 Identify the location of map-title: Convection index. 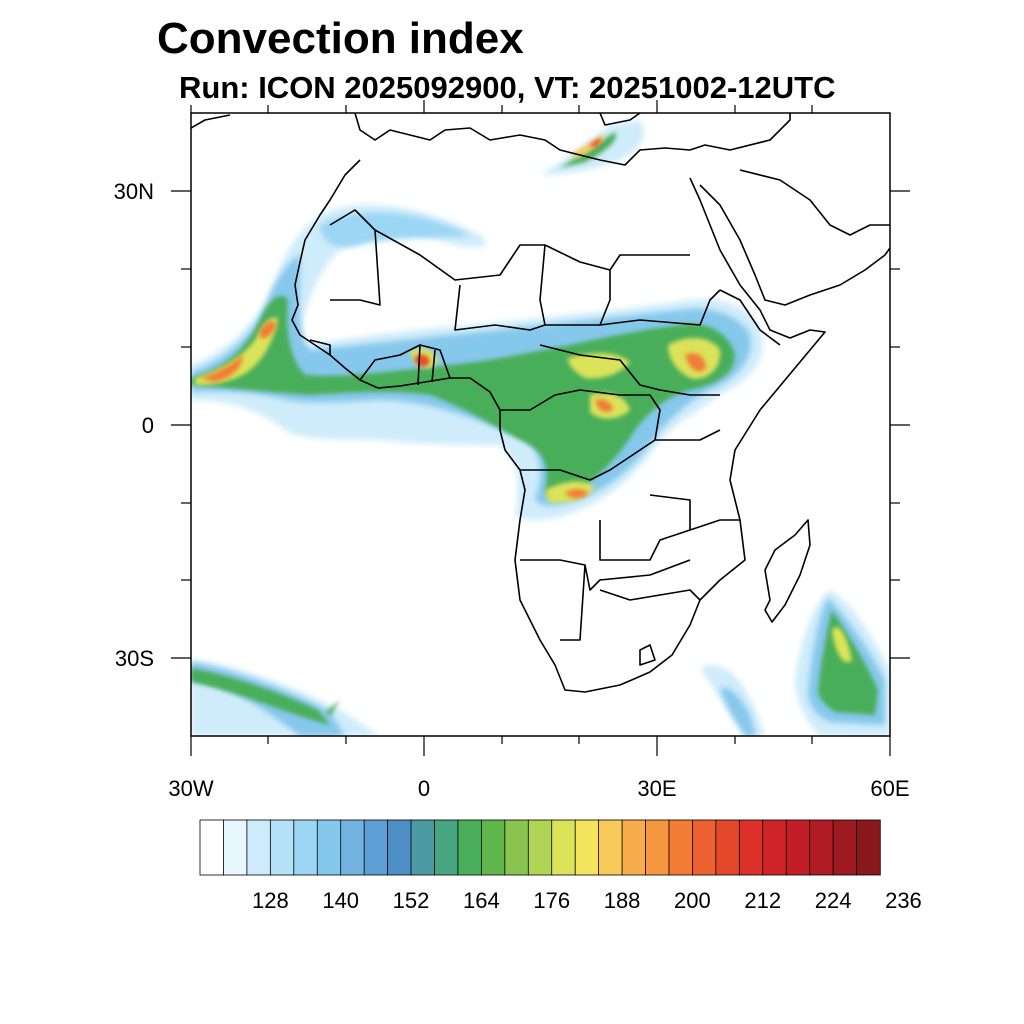
(340, 38).